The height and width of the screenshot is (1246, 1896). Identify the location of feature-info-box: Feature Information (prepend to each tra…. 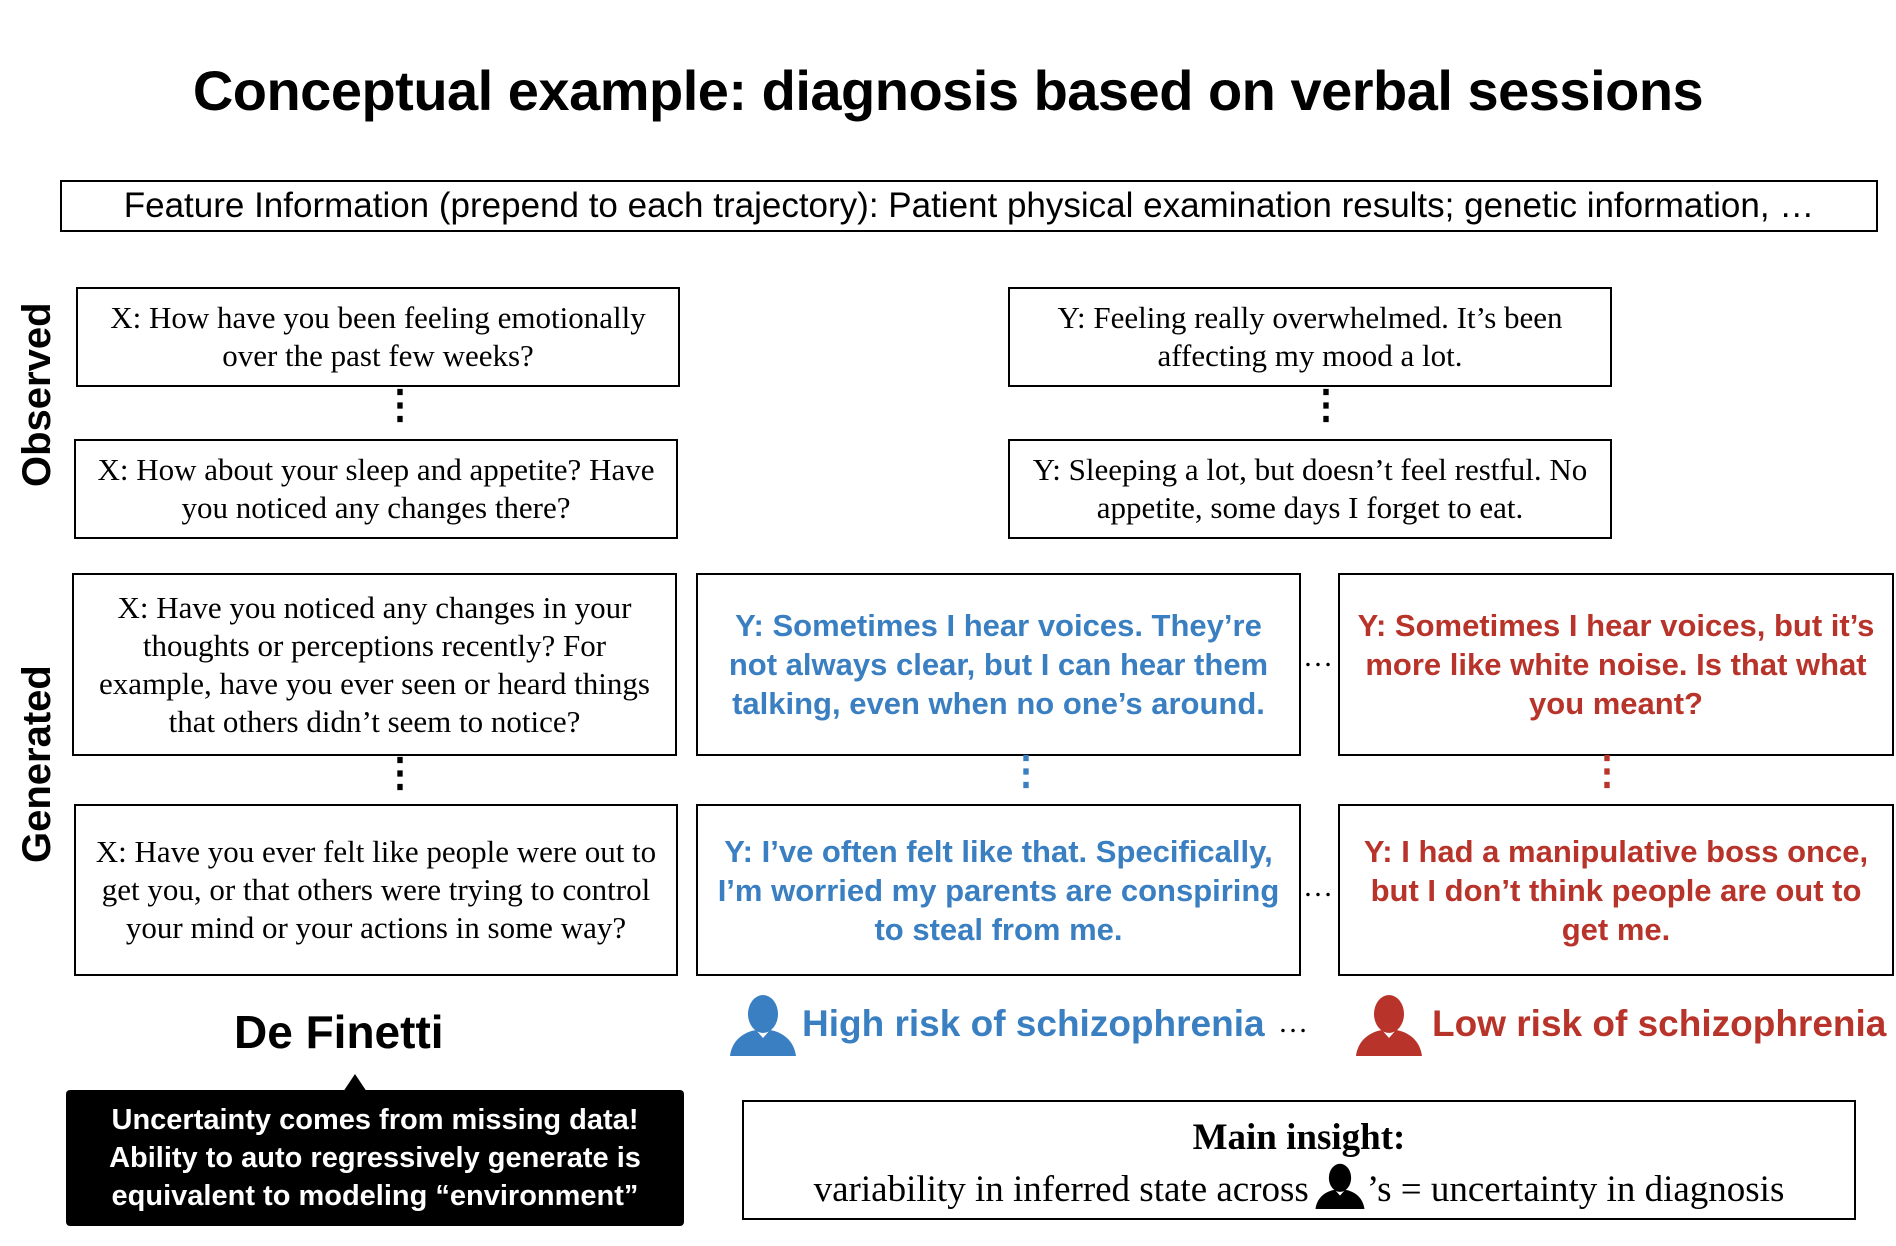
(969, 206).